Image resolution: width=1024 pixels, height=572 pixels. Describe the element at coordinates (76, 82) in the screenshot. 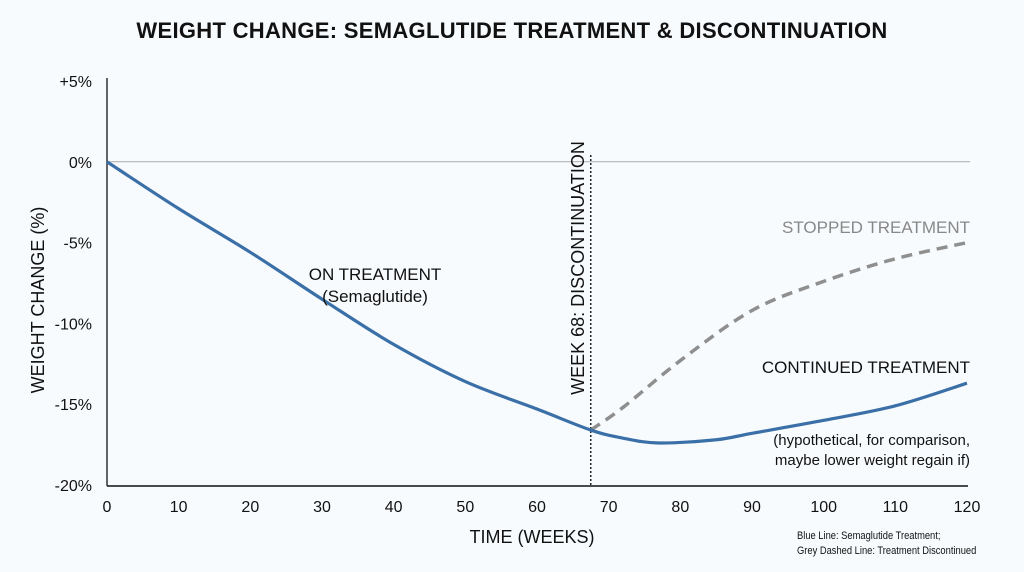

I see `y-tick-label: +5%` at that location.